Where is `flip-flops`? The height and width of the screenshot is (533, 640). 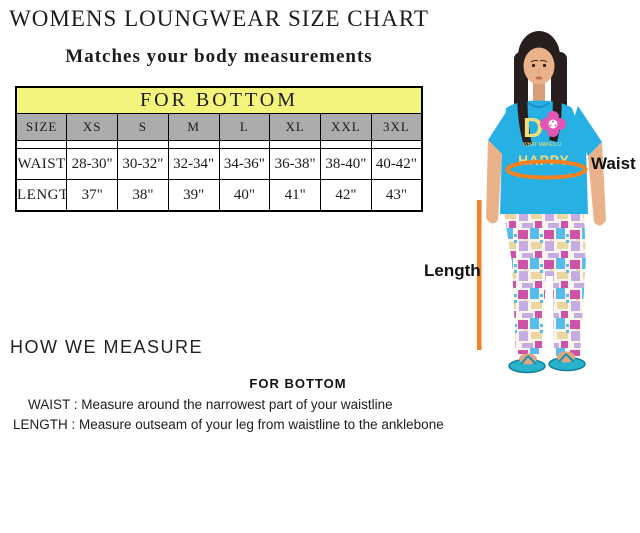
flip-flops is located at coordinates (547, 362).